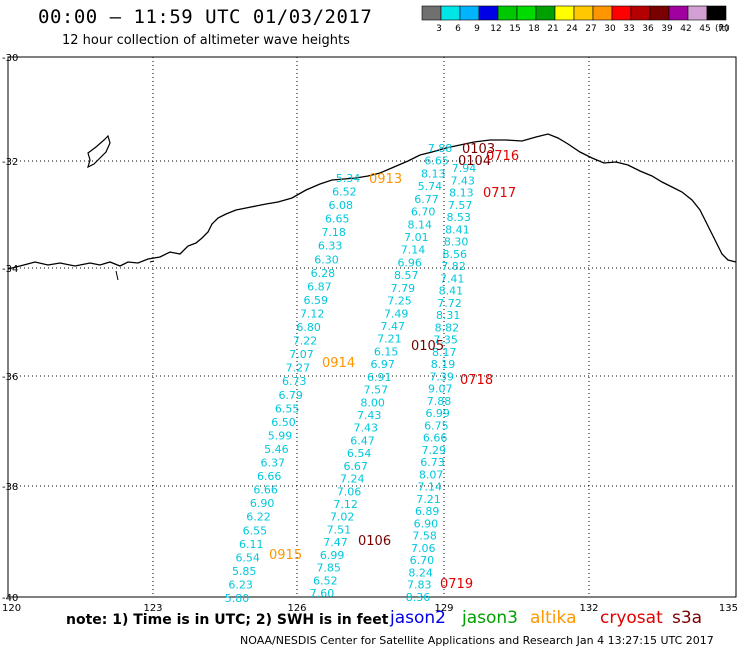 This screenshot has height=650, width=740. I want to click on pass-label: 0103, so click(478, 149).